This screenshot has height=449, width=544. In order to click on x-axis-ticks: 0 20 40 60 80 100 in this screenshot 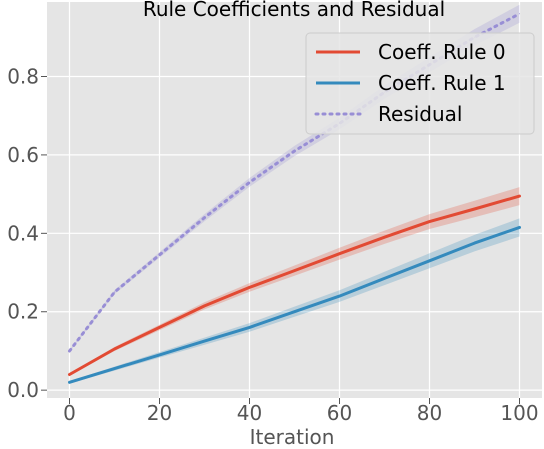, I will do `click(301, 411)`.